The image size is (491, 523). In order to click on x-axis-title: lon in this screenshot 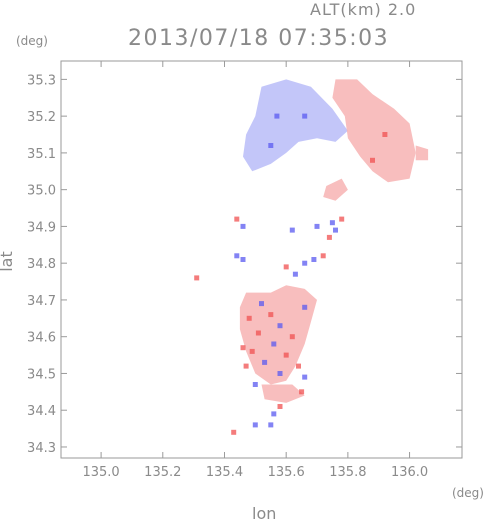, I will do `click(264, 513)`.